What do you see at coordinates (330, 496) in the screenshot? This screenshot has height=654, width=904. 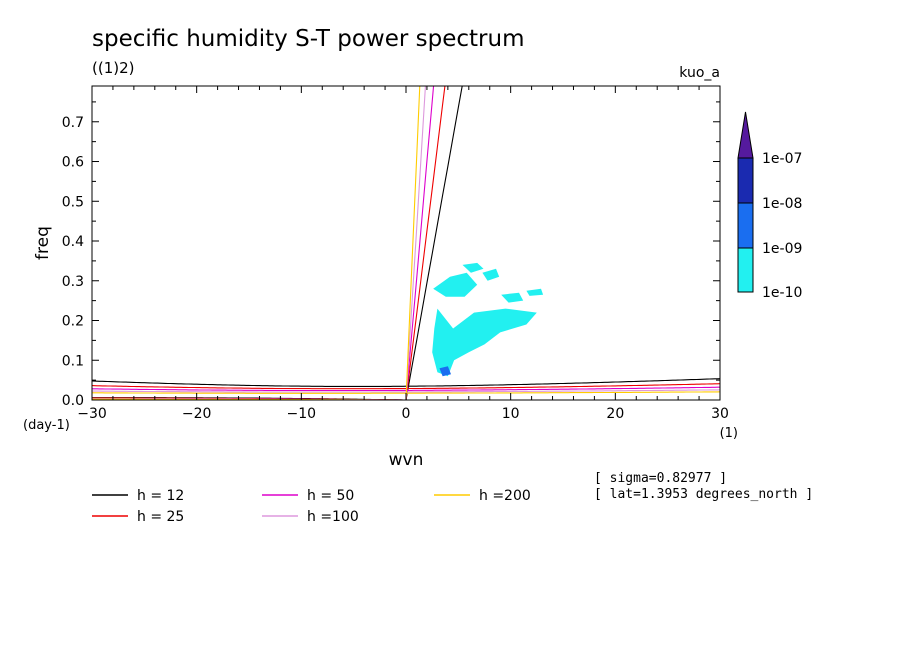 I see `legend-label: h = 50` at bounding box center [330, 496].